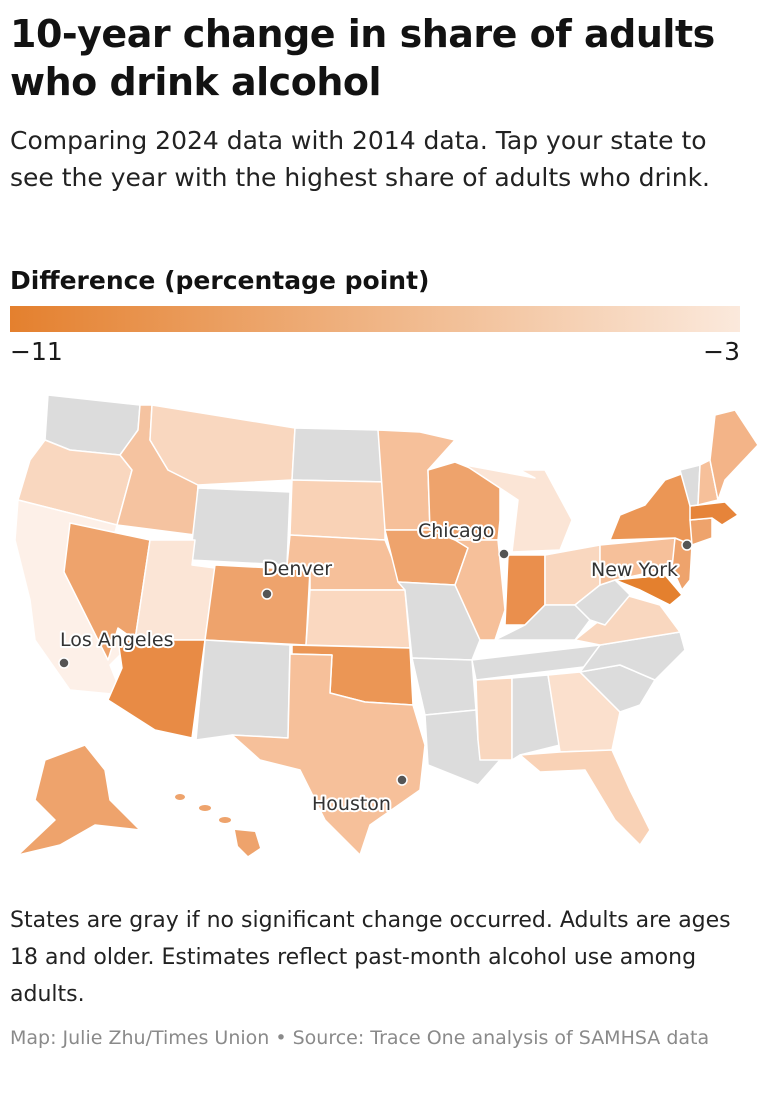  What do you see at coordinates (79, 800) in the screenshot?
I see `state-alaska` at bounding box center [79, 800].